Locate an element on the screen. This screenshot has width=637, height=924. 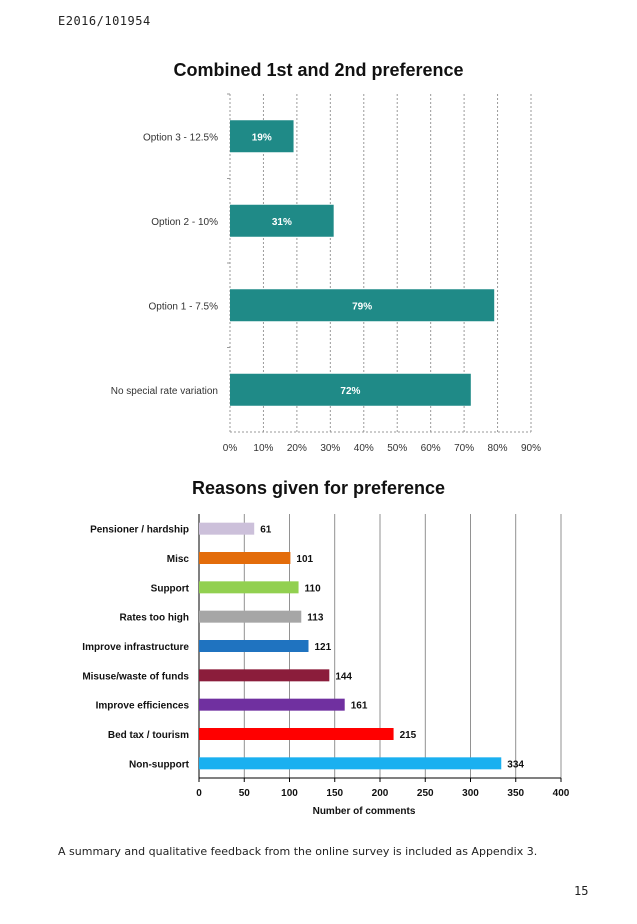
x-tick-label: 30% is located at coordinates (330, 448).